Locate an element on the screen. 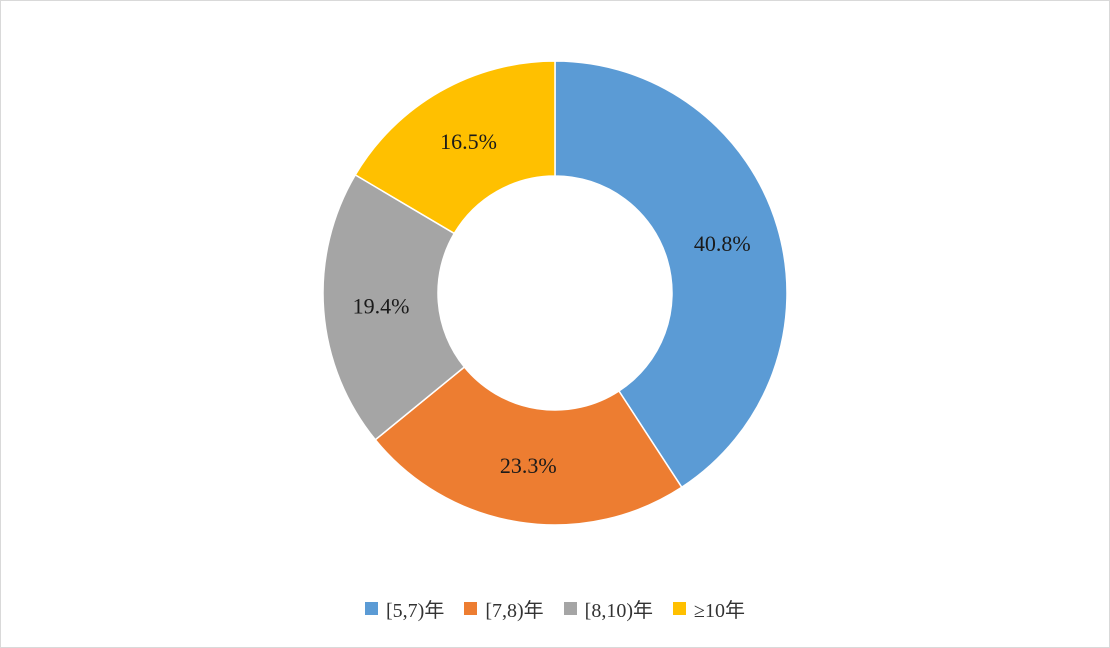 Image resolution: width=1110 pixels, height=648 pixels. legend-label-8-10: [8,10)年 is located at coordinates (618, 611).